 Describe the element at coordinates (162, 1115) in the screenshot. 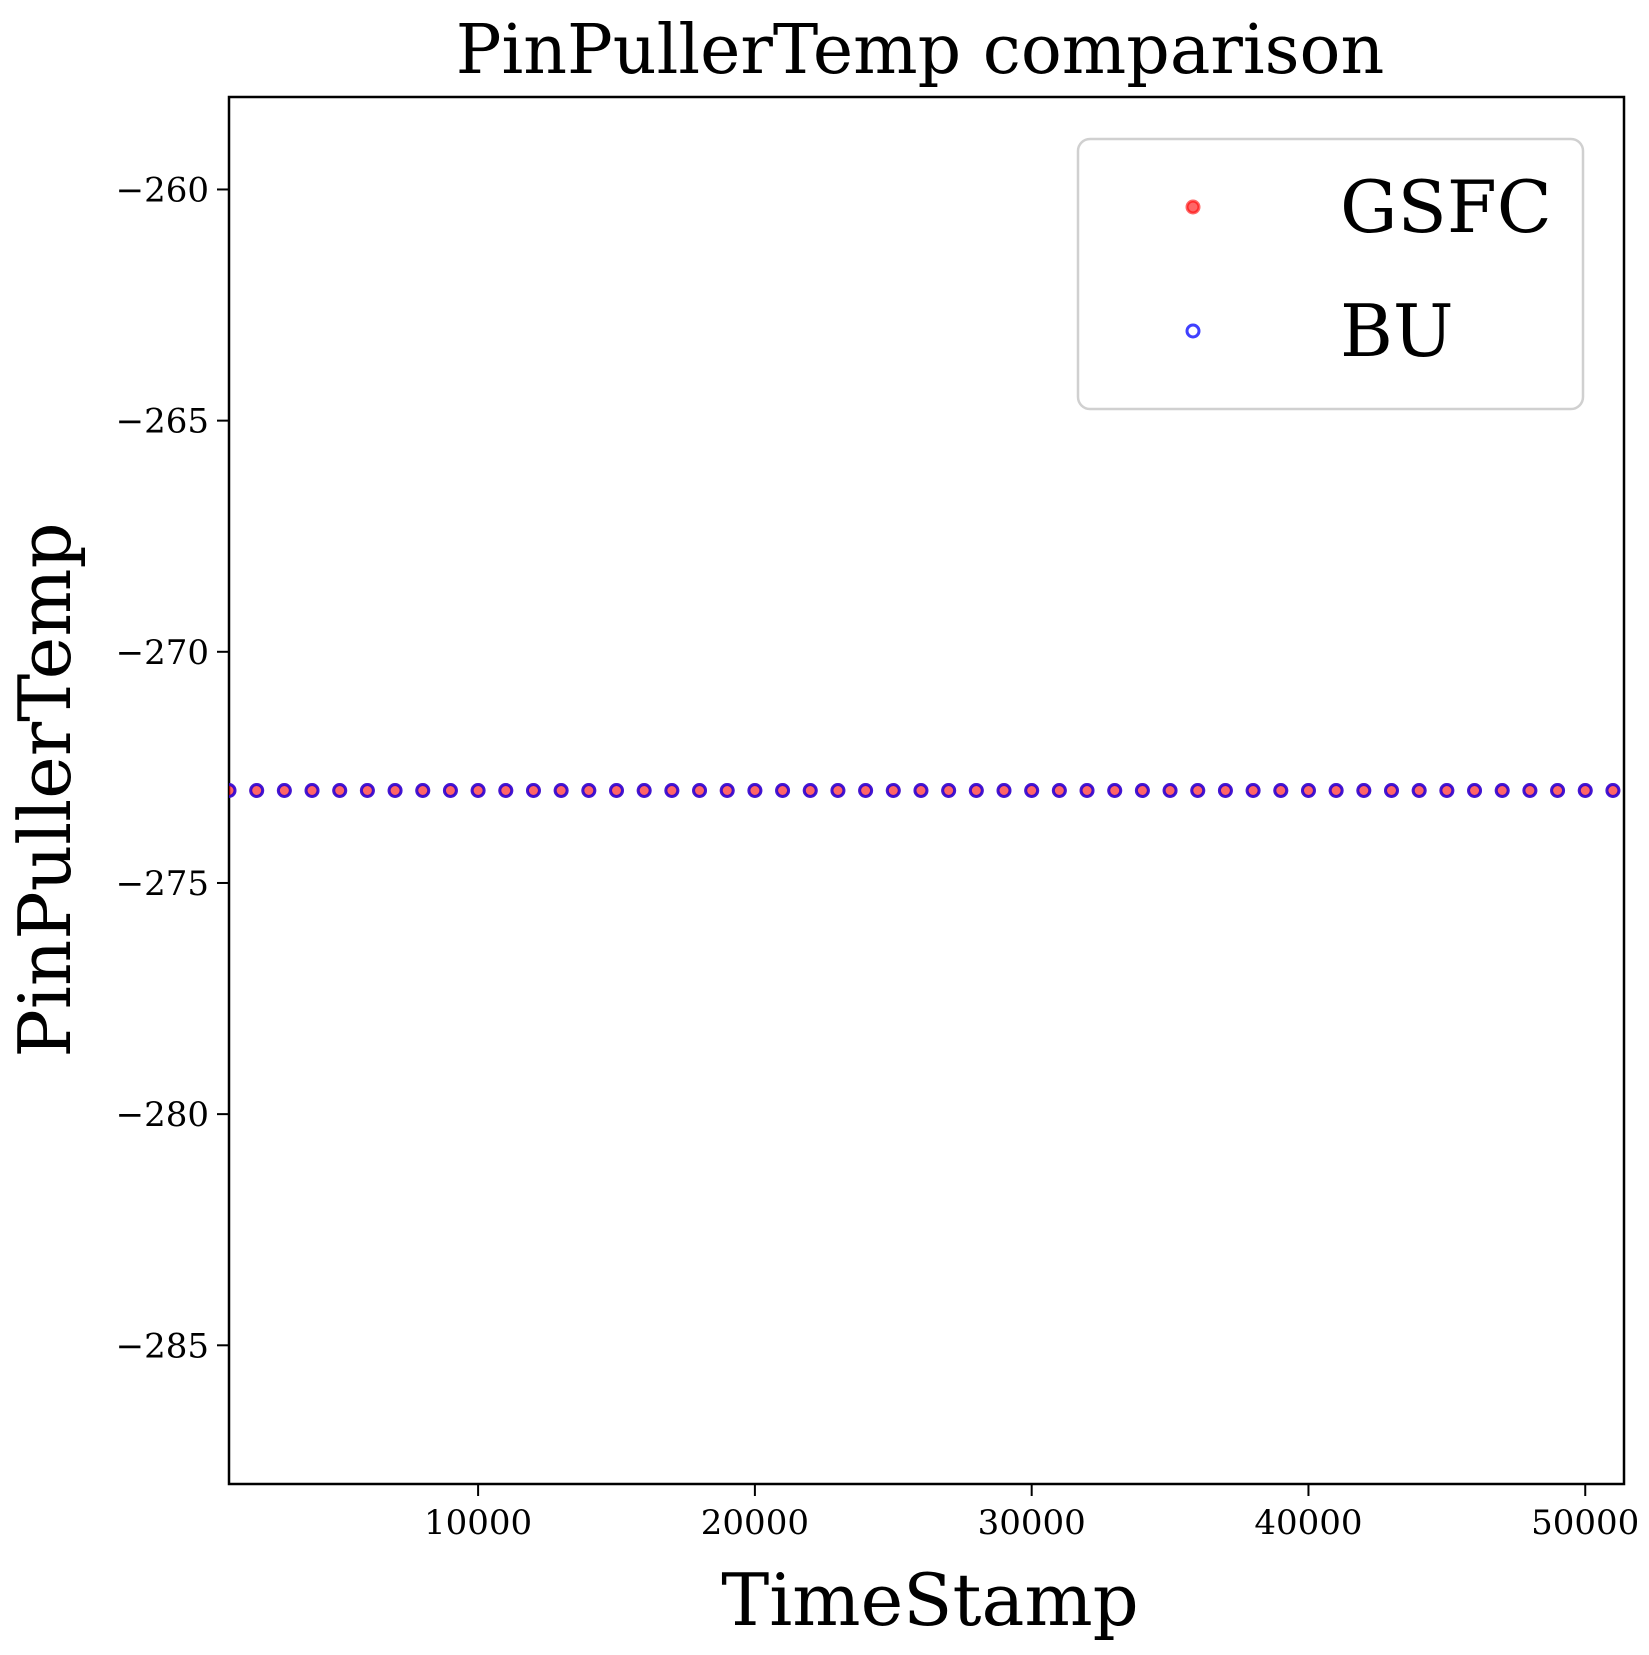

I see `y-tick-label: −280` at that location.